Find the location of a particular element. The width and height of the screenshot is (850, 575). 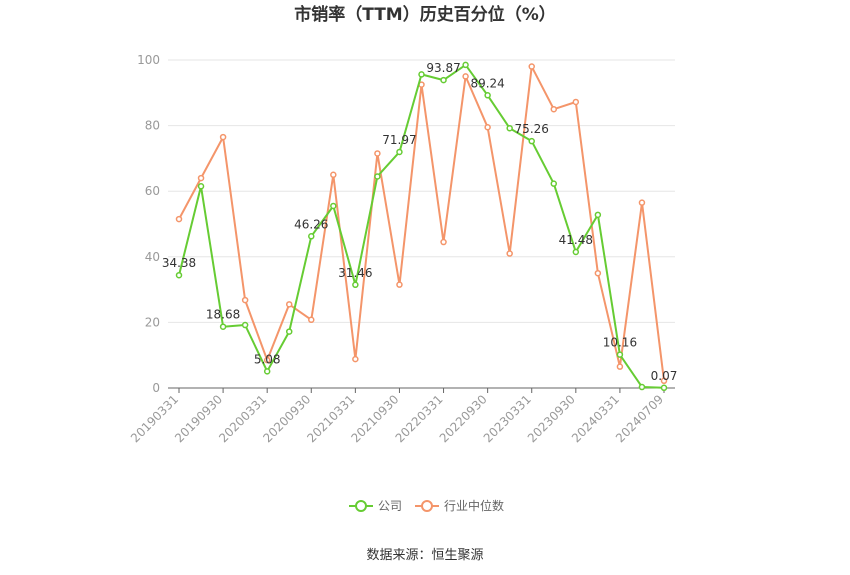

data-label: 41.48 is located at coordinates (576, 240).